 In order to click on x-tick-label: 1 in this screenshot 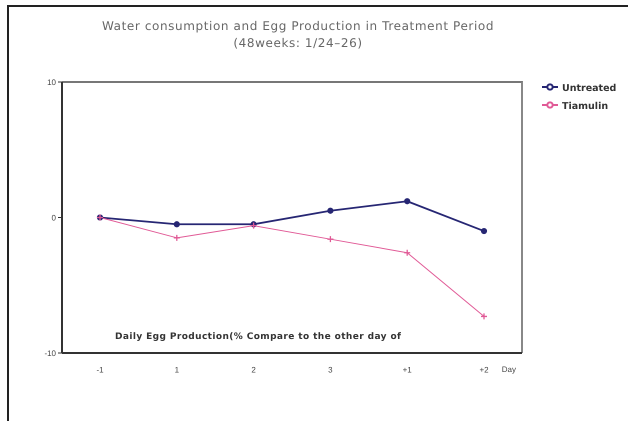, I will do `click(177, 370)`.